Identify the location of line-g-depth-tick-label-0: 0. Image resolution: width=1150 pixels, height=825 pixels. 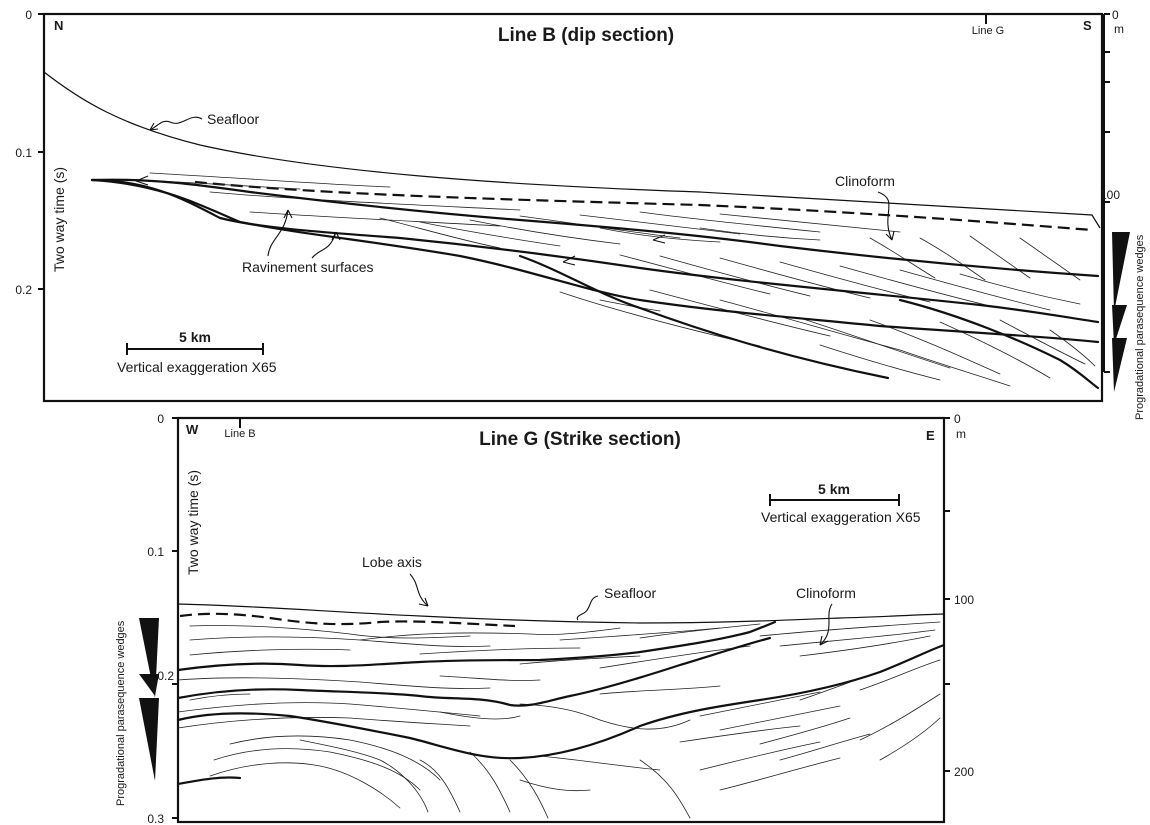
(957, 419).